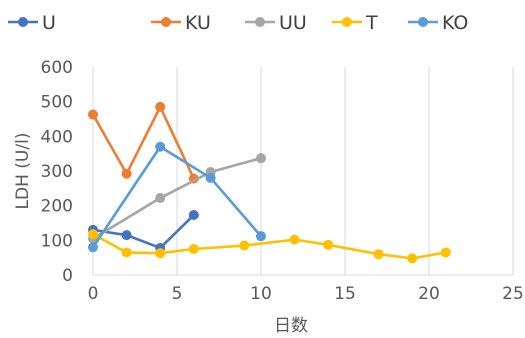 The image size is (525, 338). Describe the element at coordinates (49, 23) in the screenshot. I see `legend-label: U` at that location.